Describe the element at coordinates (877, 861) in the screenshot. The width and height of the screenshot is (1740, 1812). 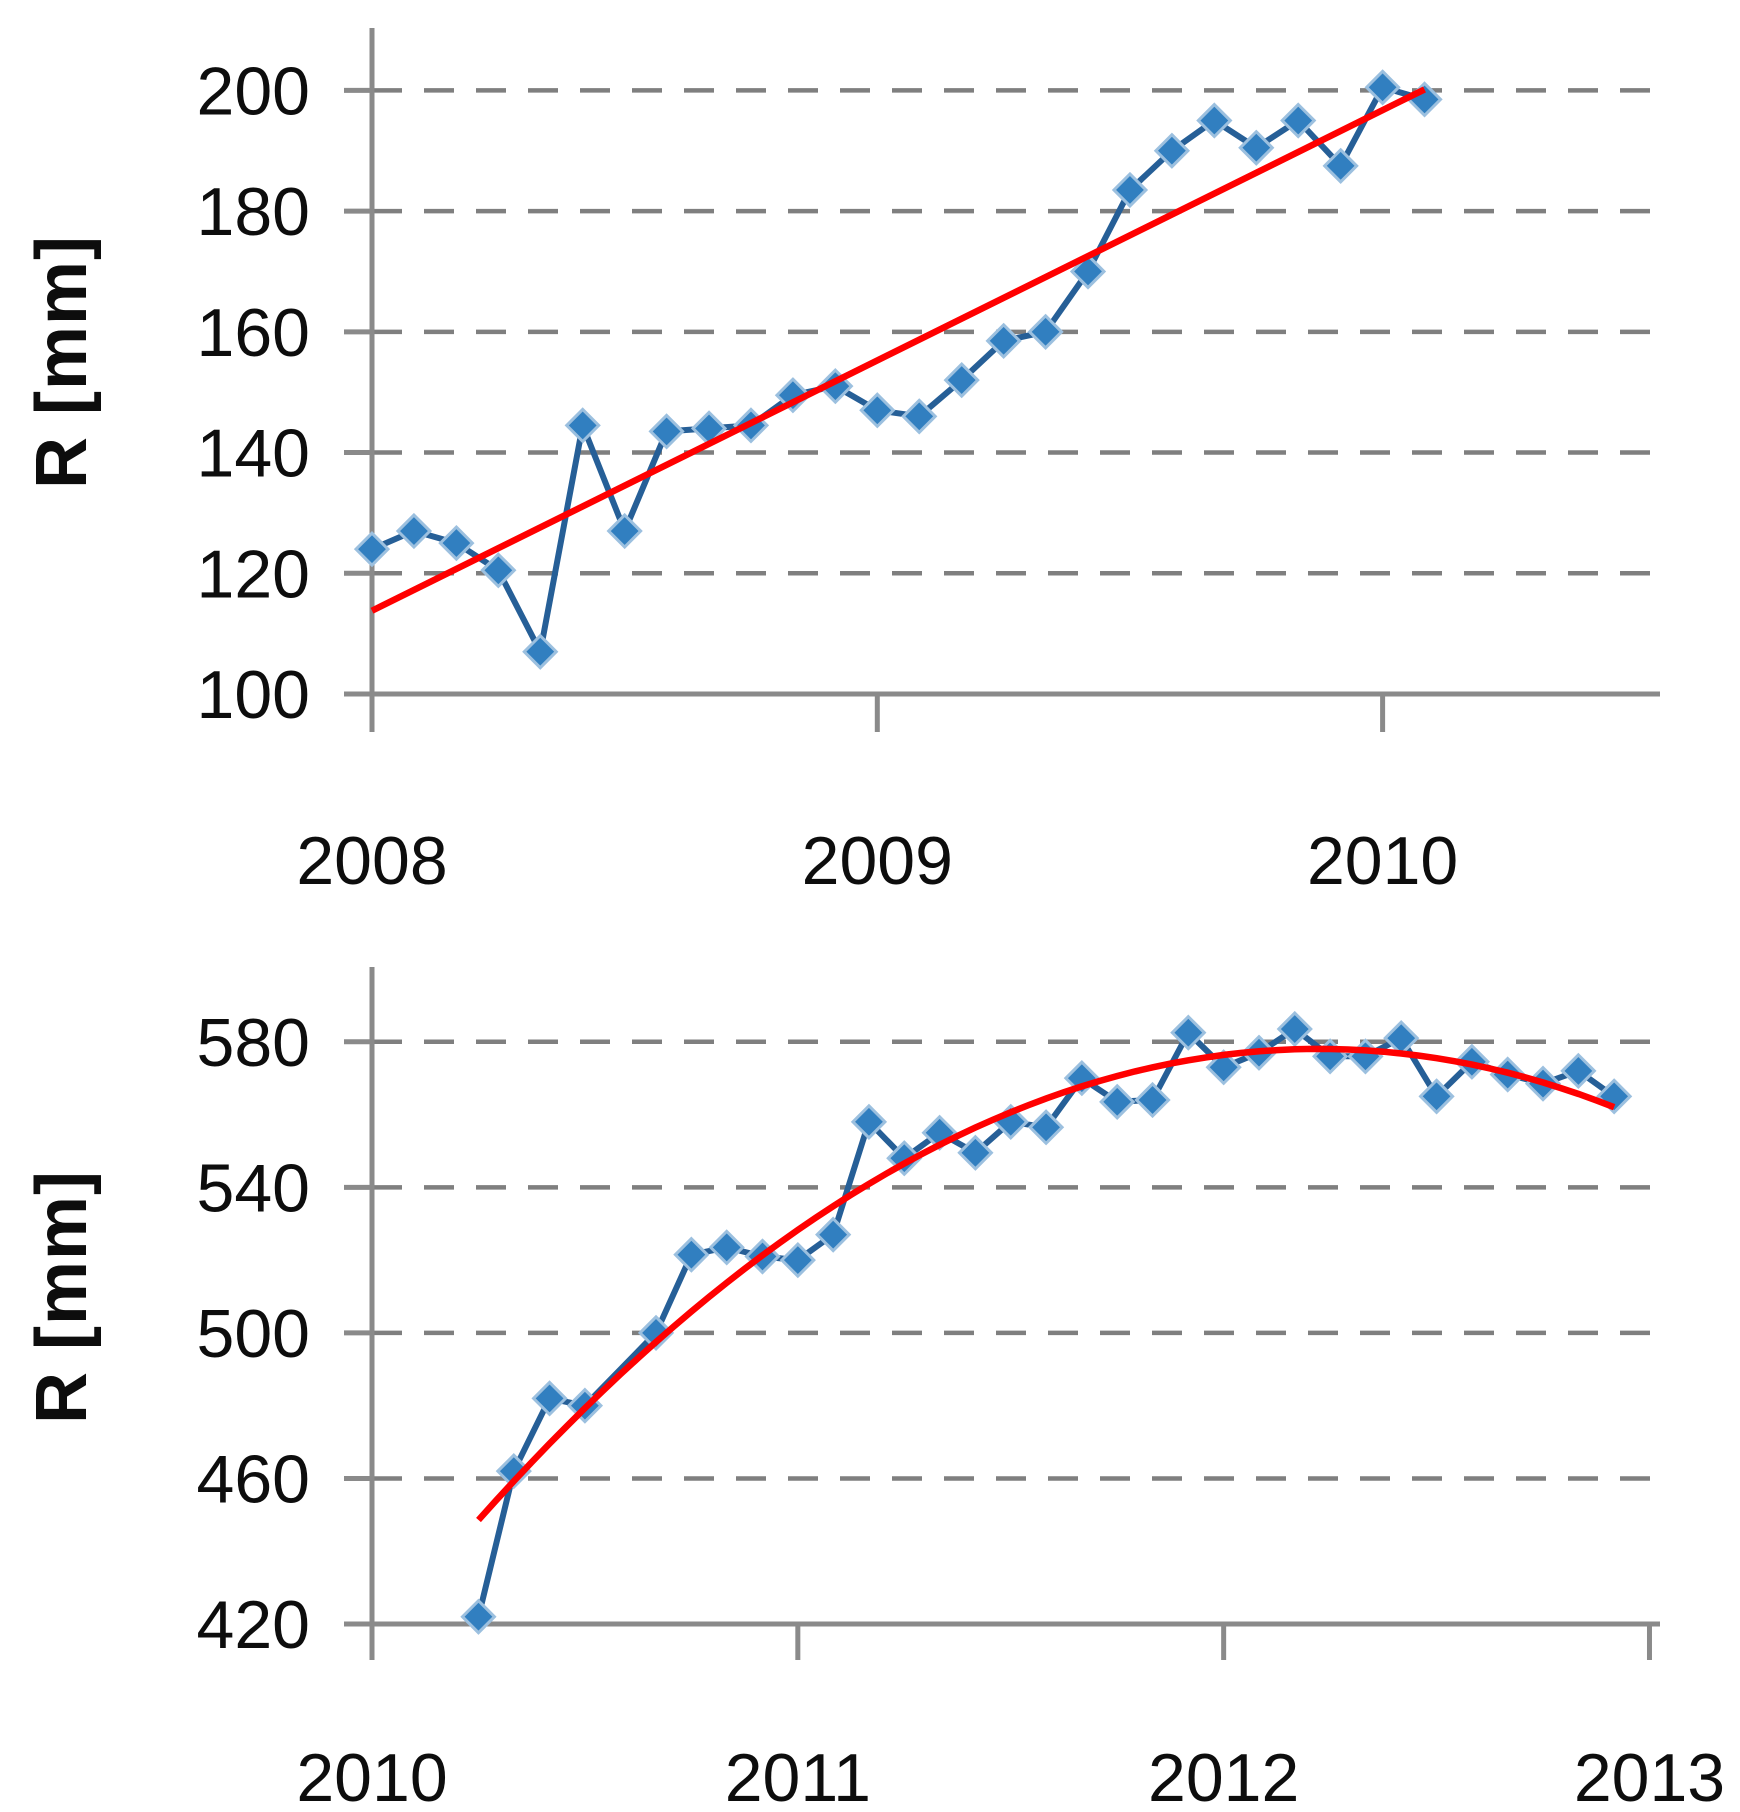
I see `x-tick-label: 2009` at that location.